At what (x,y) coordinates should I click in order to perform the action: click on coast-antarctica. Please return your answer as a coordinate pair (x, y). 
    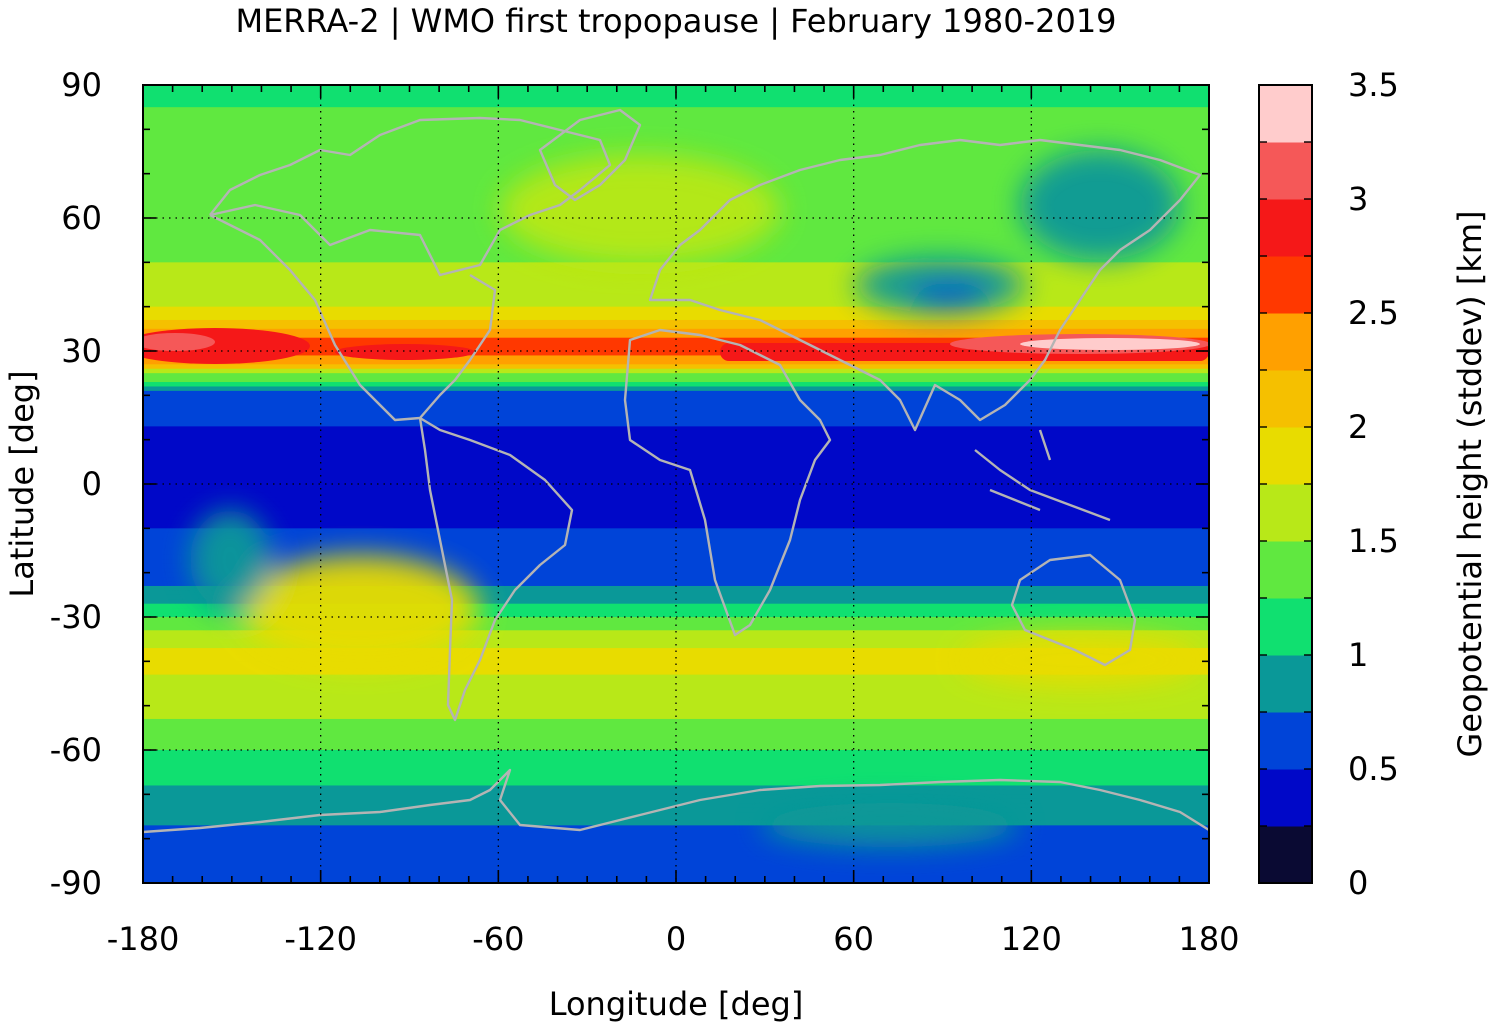
    Looking at the image, I should click on (676, 801).